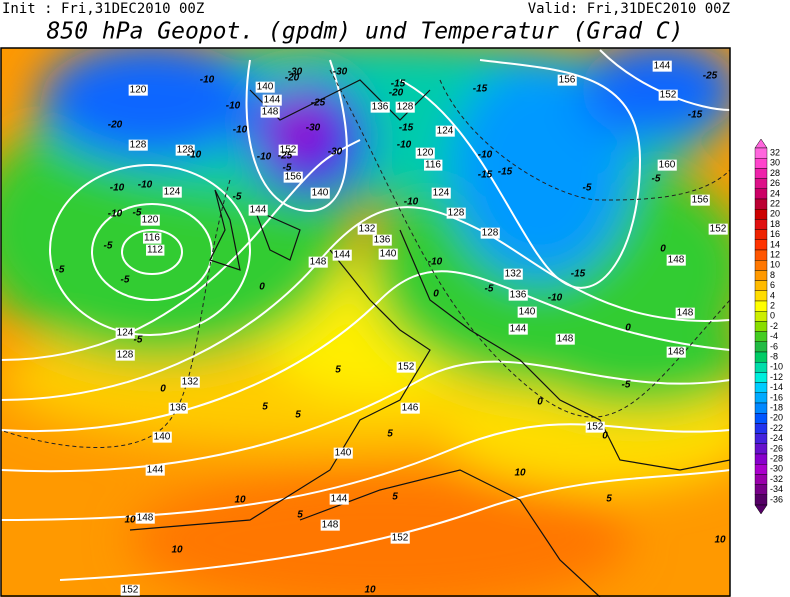 Image resolution: width=790 pixels, height=597 pixels. I want to click on colorbar-label: -36, so click(776, 499).